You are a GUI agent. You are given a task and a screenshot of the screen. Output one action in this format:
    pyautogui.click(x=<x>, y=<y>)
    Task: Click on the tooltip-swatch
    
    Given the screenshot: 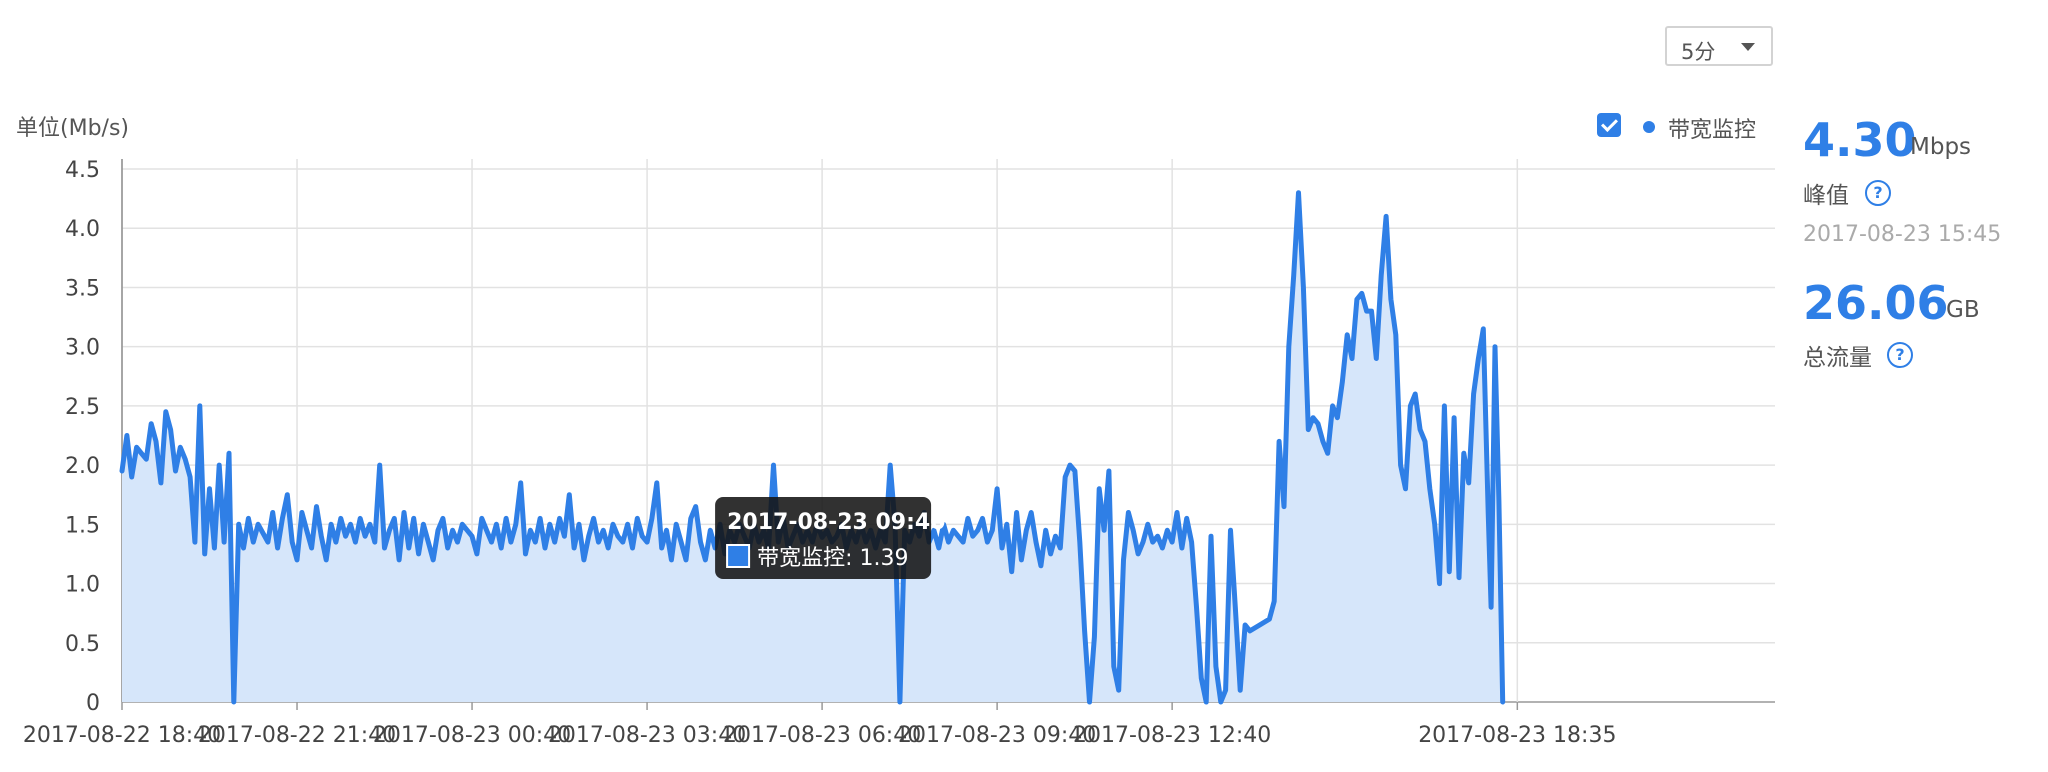 What is the action you would take?
    pyautogui.click(x=738, y=556)
    